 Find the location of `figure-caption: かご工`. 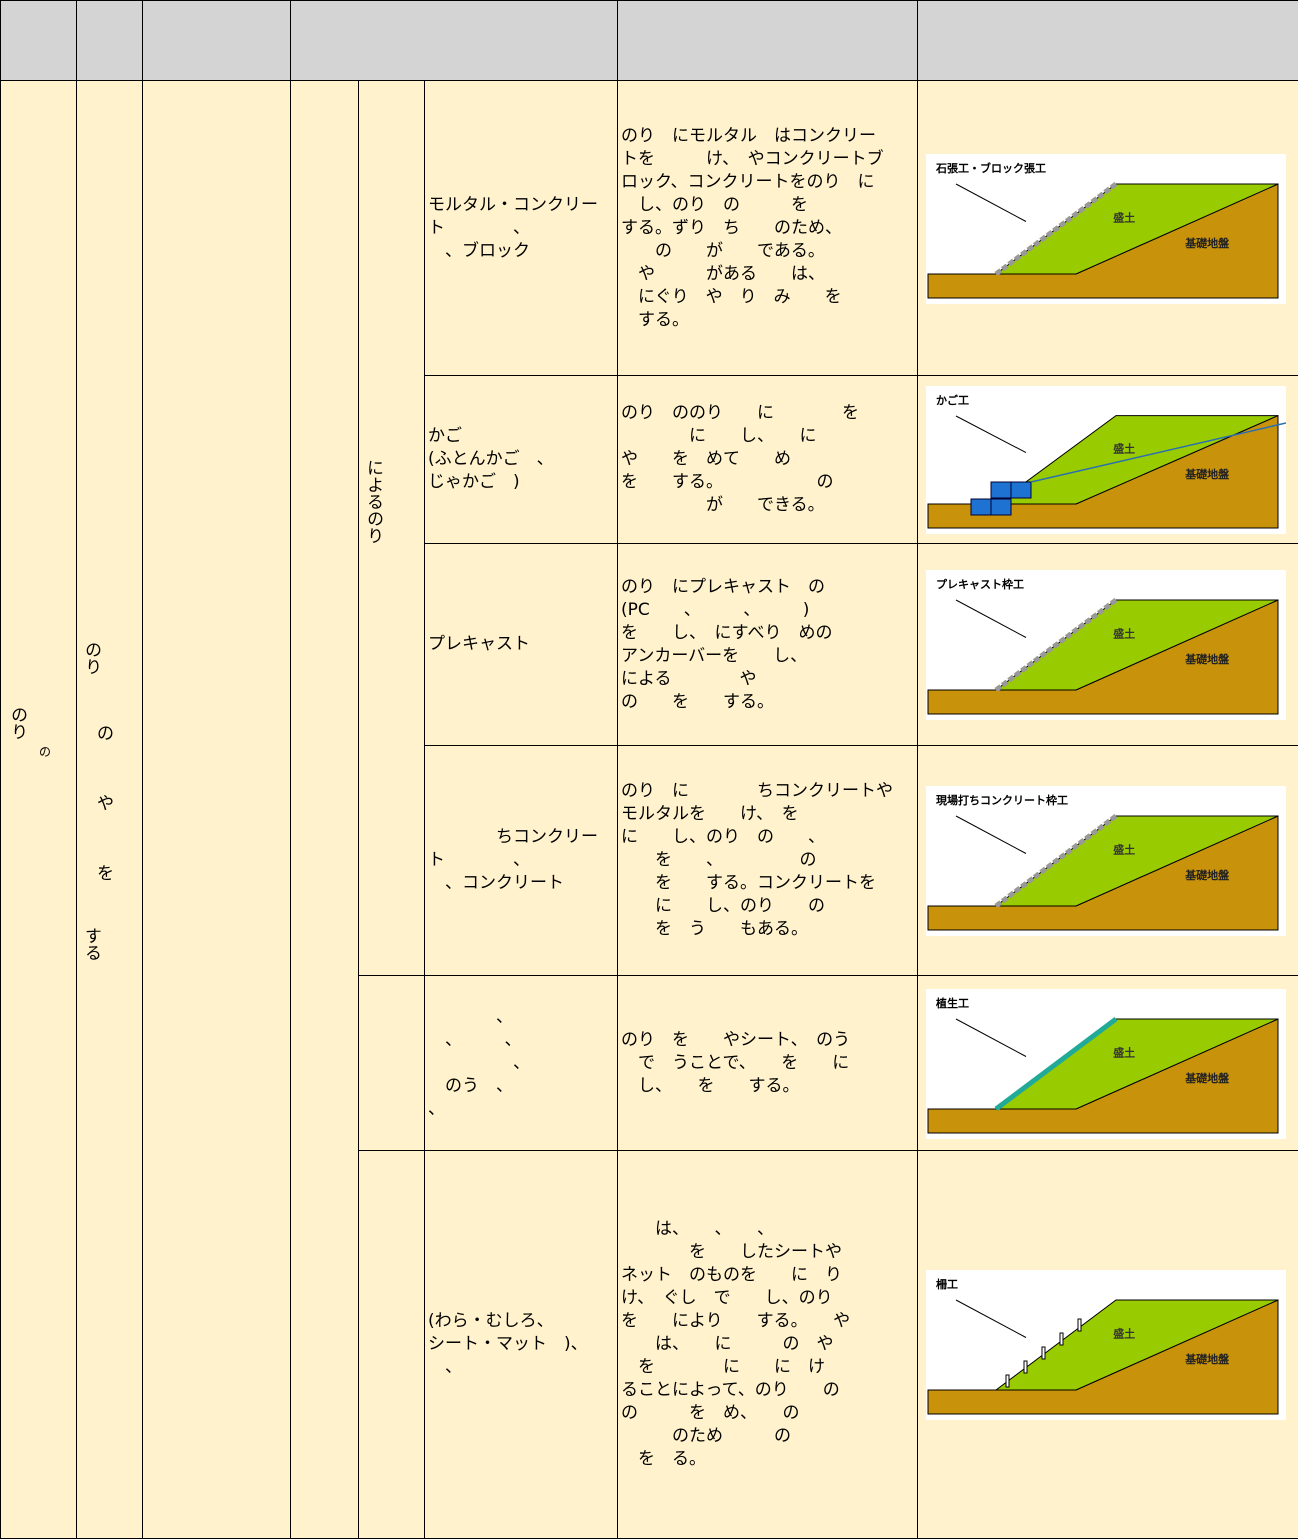

figure-caption: かご工 is located at coordinates (952, 400).